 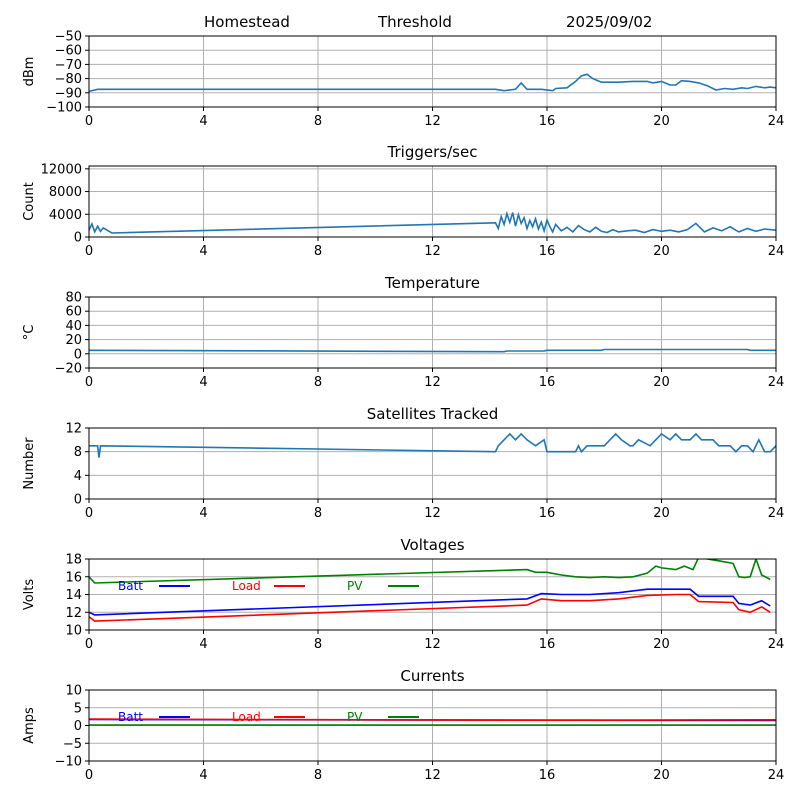 What do you see at coordinates (68, 369) in the screenshot?
I see `y-tick-label: −20` at bounding box center [68, 369].